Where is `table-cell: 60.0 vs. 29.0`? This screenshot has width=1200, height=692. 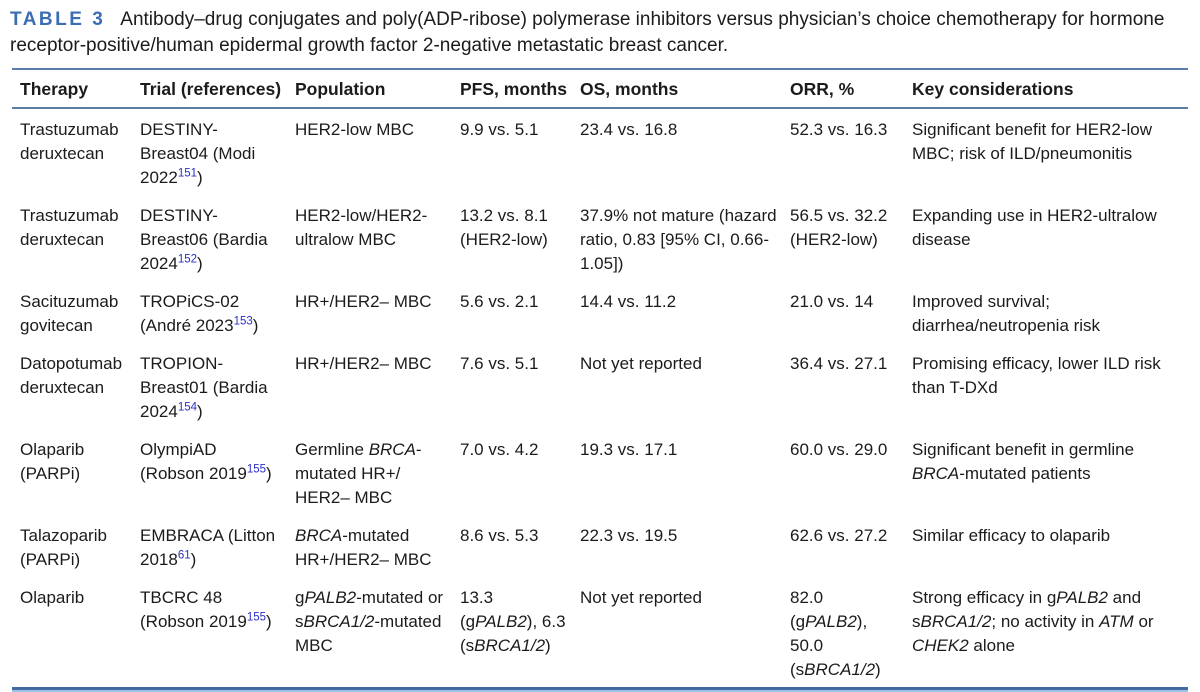
table-cell: 60.0 vs. 29.0 is located at coordinates (839, 449).